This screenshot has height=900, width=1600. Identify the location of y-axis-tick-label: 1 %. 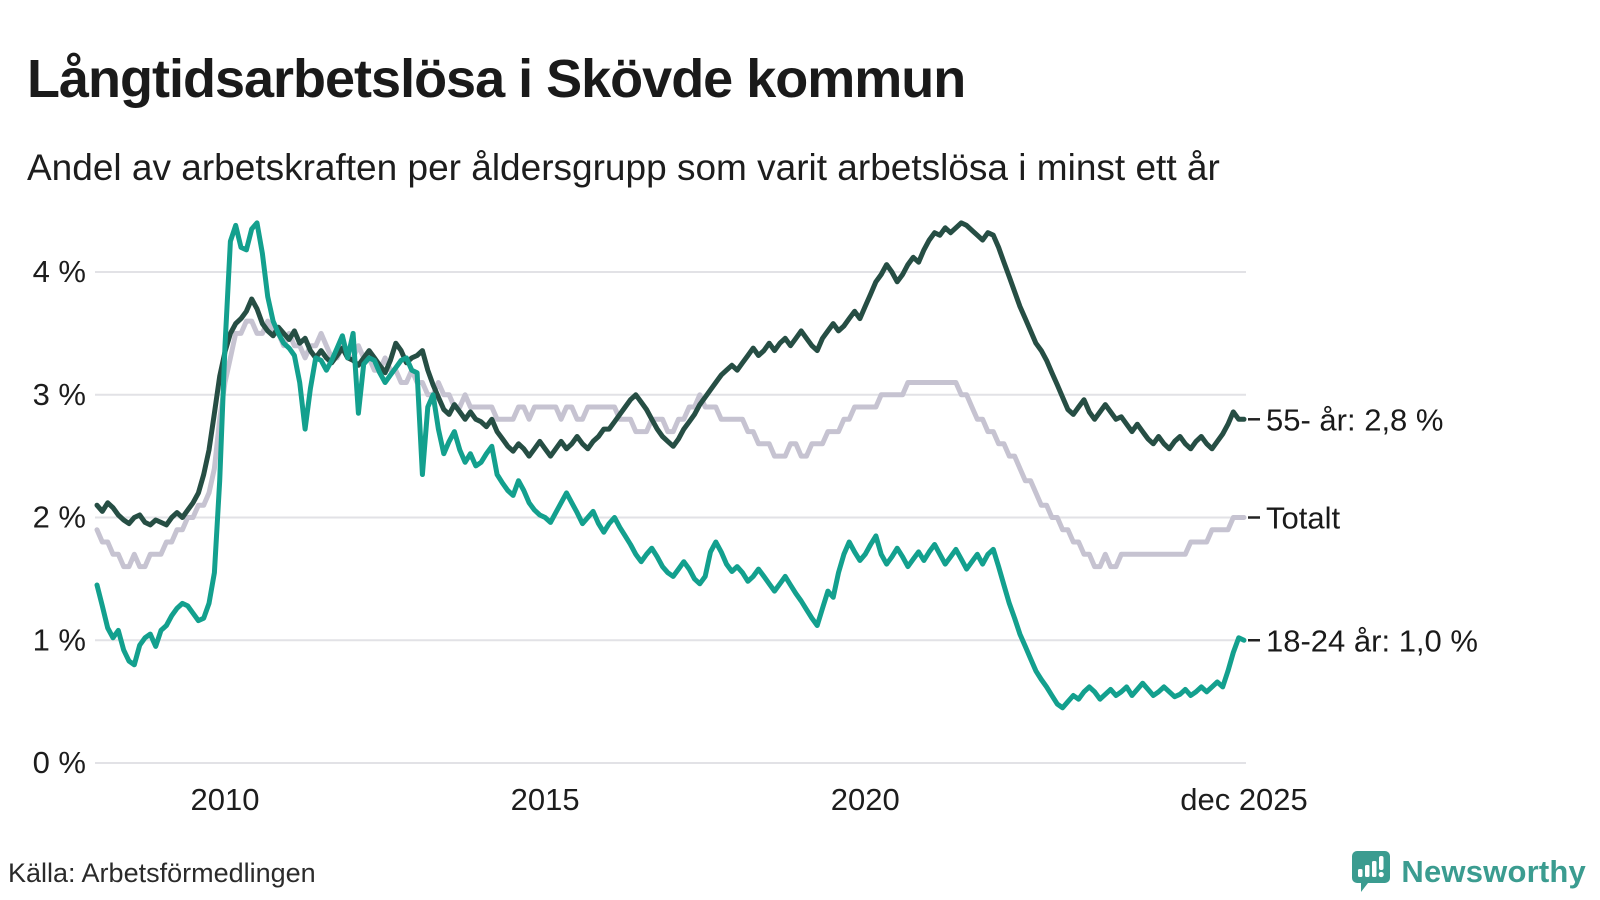
(59, 639).